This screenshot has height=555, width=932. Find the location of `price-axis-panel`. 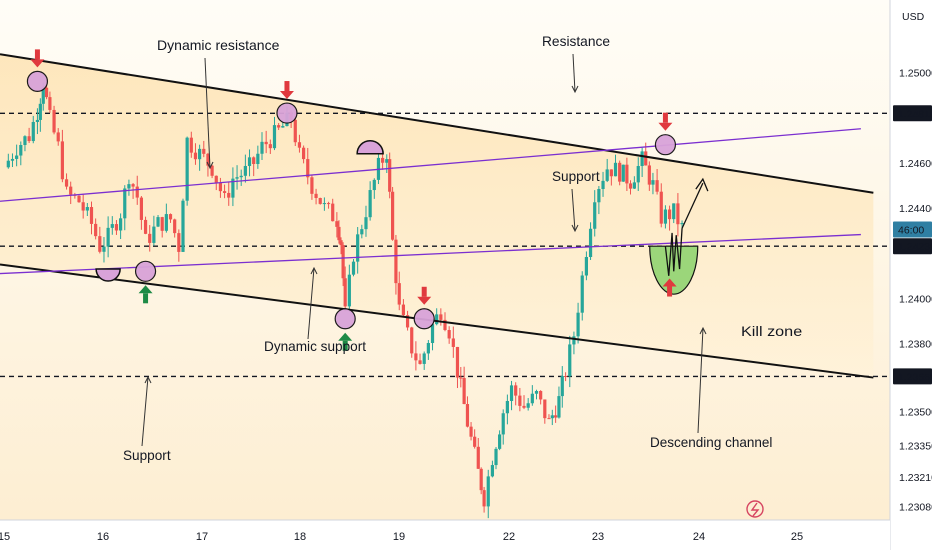

price-axis-panel is located at coordinates (911, 275).